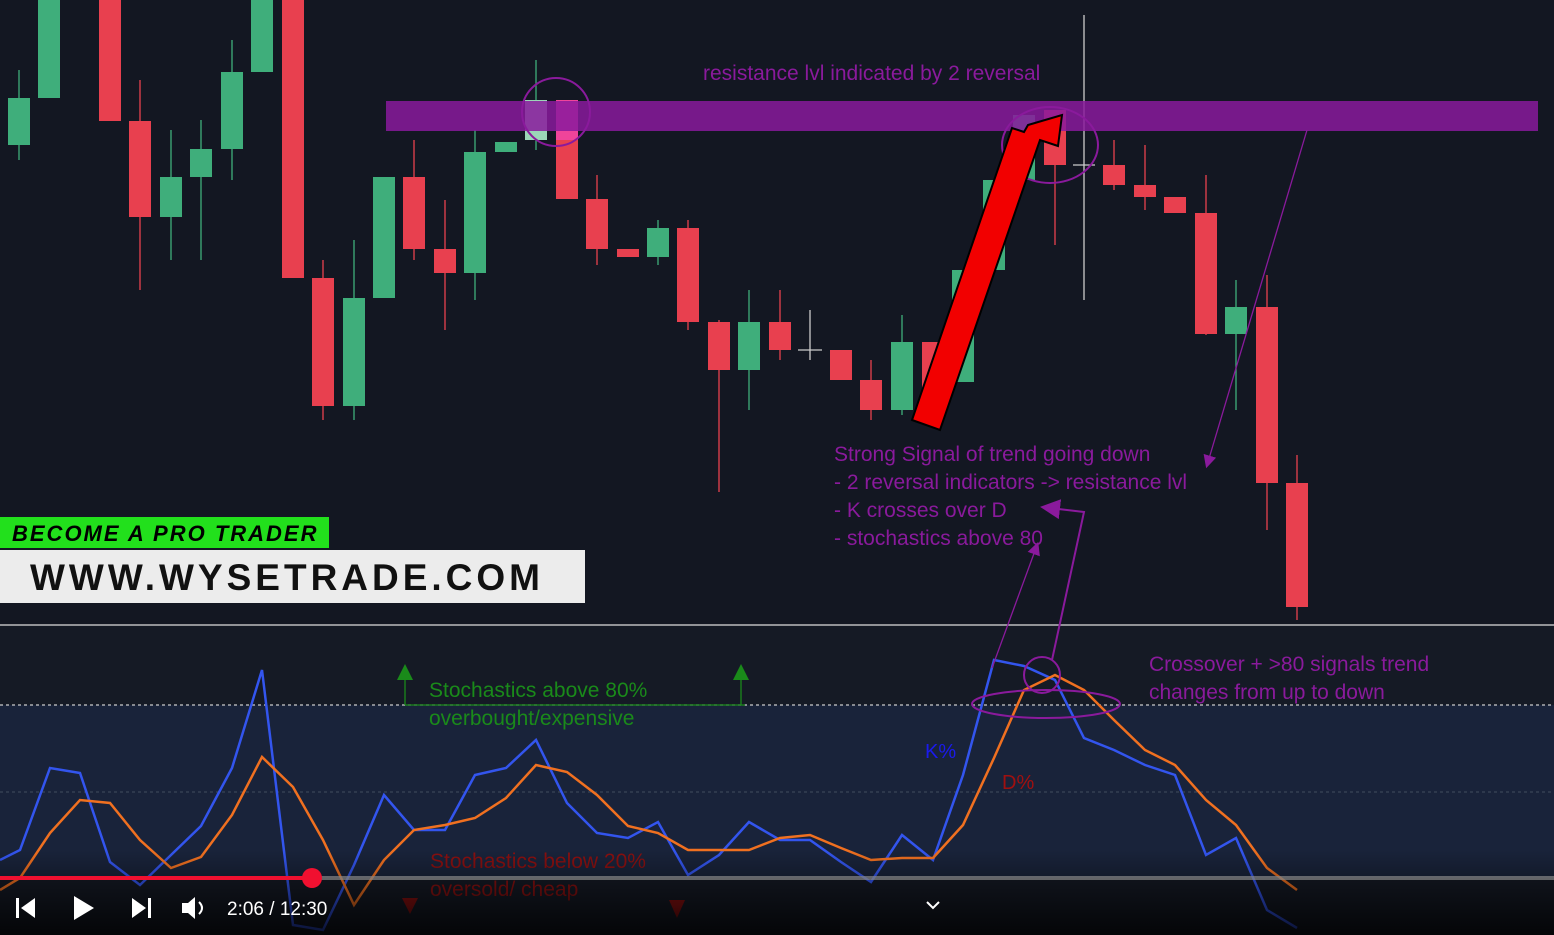 This screenshot has width=1554, height=935. I want to click on crossover-circle, so click(1042, 675).